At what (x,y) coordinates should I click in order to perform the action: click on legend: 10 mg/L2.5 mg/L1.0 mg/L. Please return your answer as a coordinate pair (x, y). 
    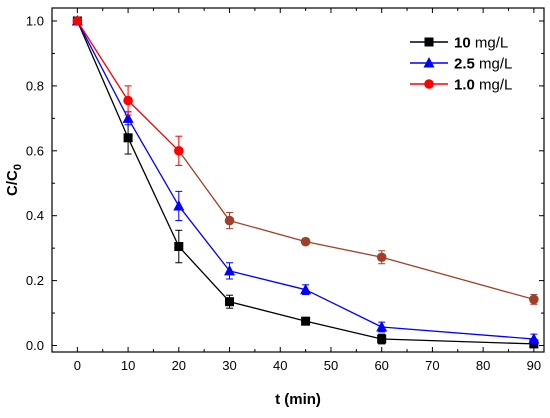
    Looking at the image, I should click on (461, 64).